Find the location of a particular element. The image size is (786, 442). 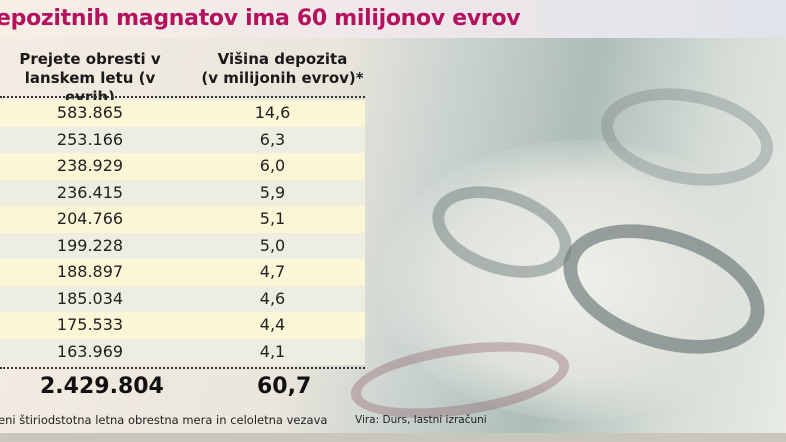

header-line: Prejete obresti v is located at coordinates (90, 59).